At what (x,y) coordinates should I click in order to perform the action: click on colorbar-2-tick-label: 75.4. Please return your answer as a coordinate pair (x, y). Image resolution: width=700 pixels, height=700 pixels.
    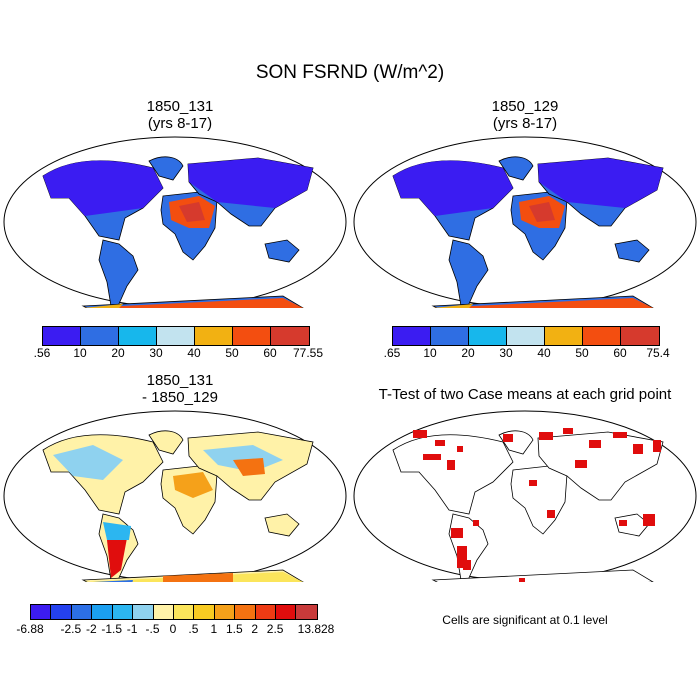
    Looking at the image, I should click on (658, 353).